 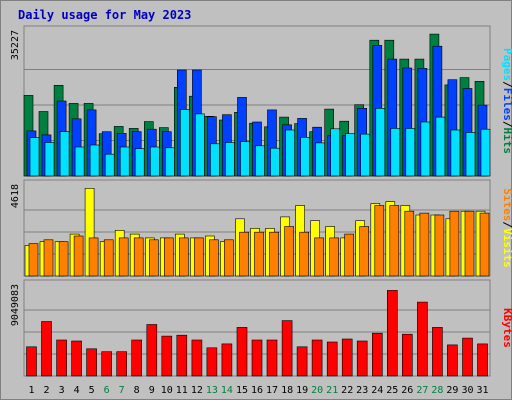 I want to click on day-label-29: 29, so click(x=452, y=390).